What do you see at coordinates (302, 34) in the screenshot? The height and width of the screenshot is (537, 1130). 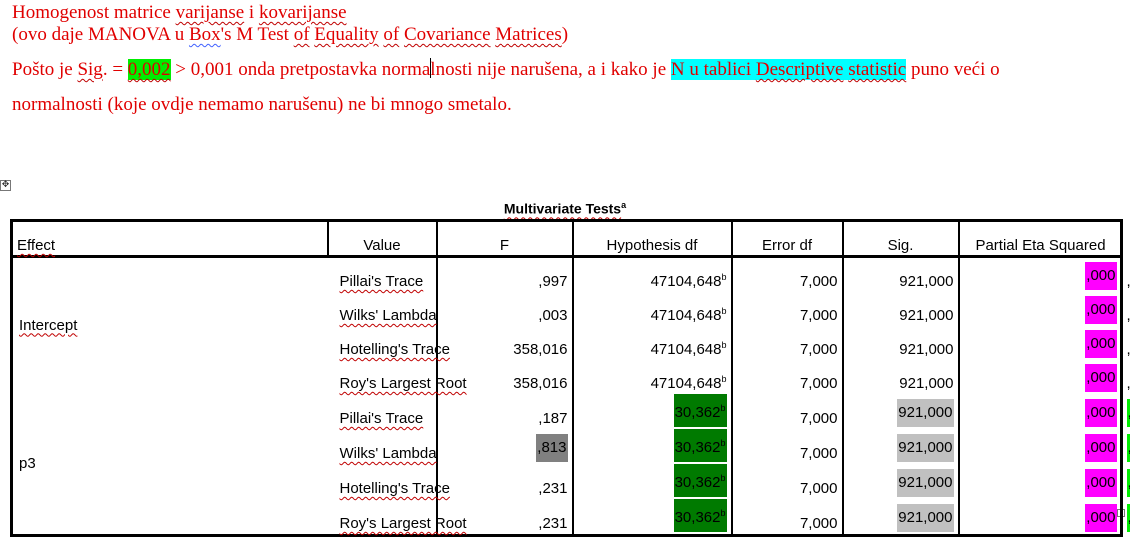 I see `note-text: of` at bounding box center [302, 34].